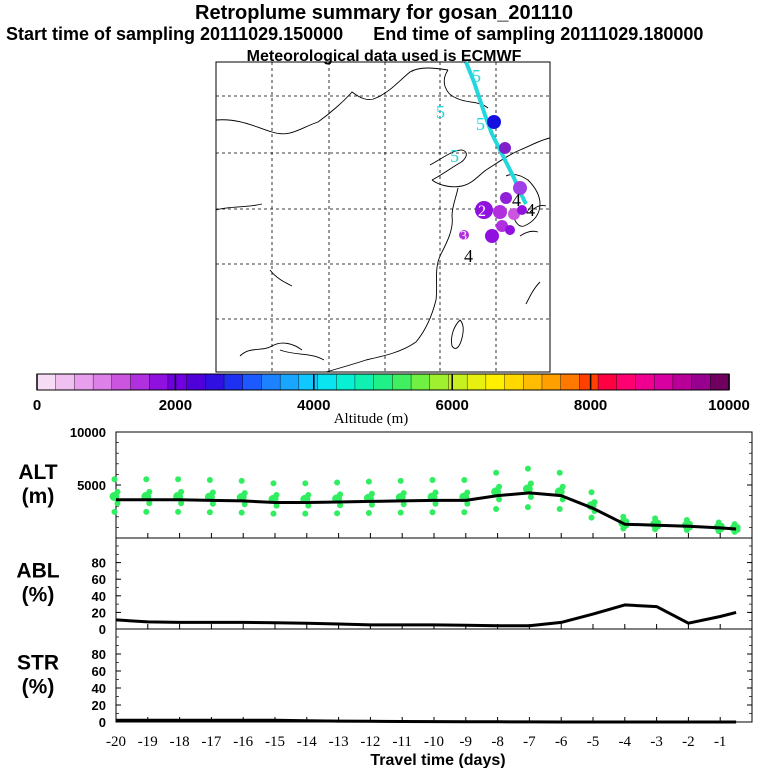  Describe the element at coordinates (116, 742) in the screenshot. I see `x-tick-label: -20` at that location.